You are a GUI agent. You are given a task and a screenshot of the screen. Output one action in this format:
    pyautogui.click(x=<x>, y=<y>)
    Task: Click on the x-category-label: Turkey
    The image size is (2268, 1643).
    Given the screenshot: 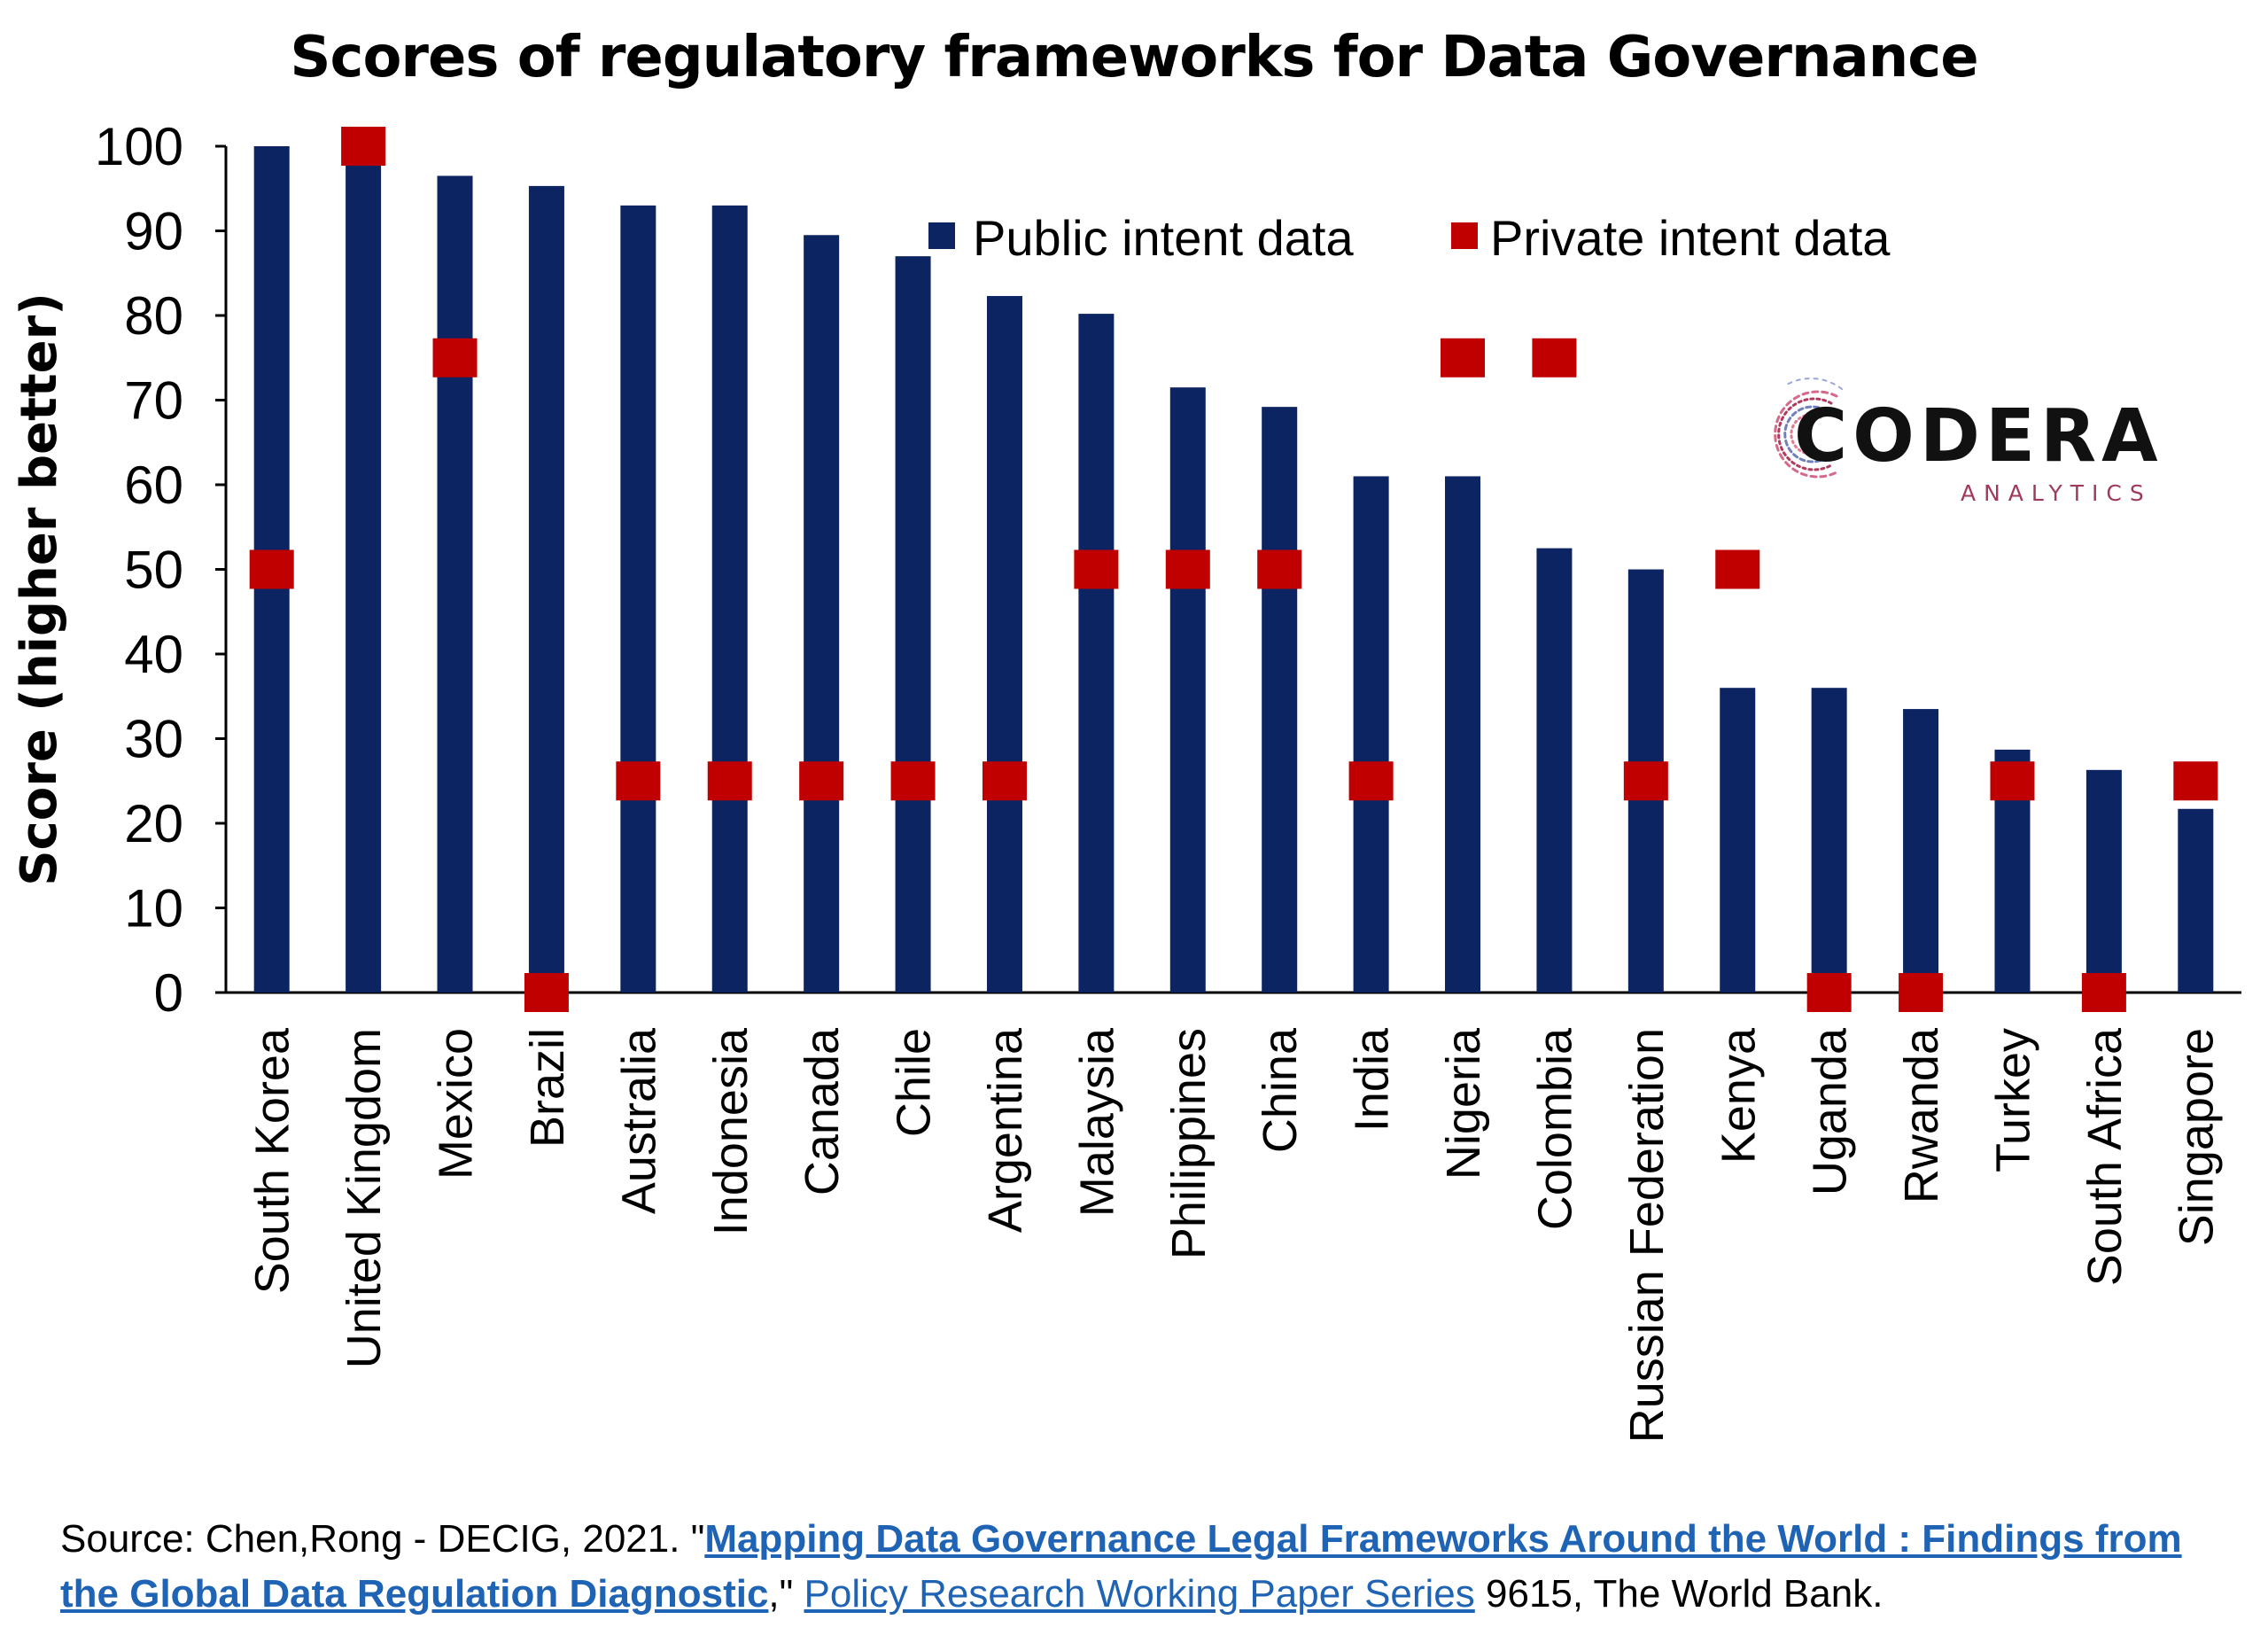 What is the action you would take?
    pyautogui.click(x=2012, y=1100)
    